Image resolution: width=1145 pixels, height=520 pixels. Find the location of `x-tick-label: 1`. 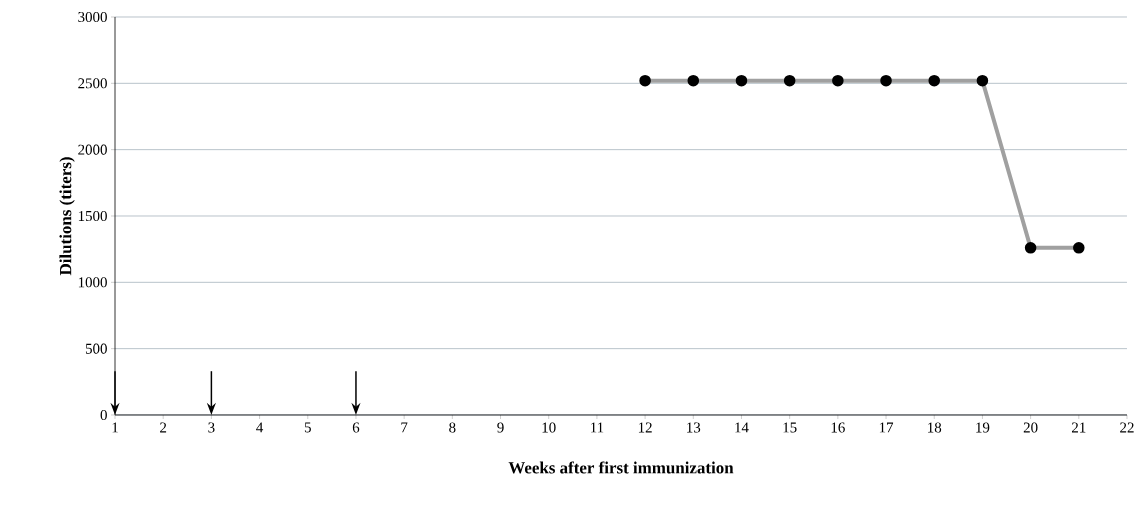

x-tick-label: 1 is located at coordinates (115, 427).